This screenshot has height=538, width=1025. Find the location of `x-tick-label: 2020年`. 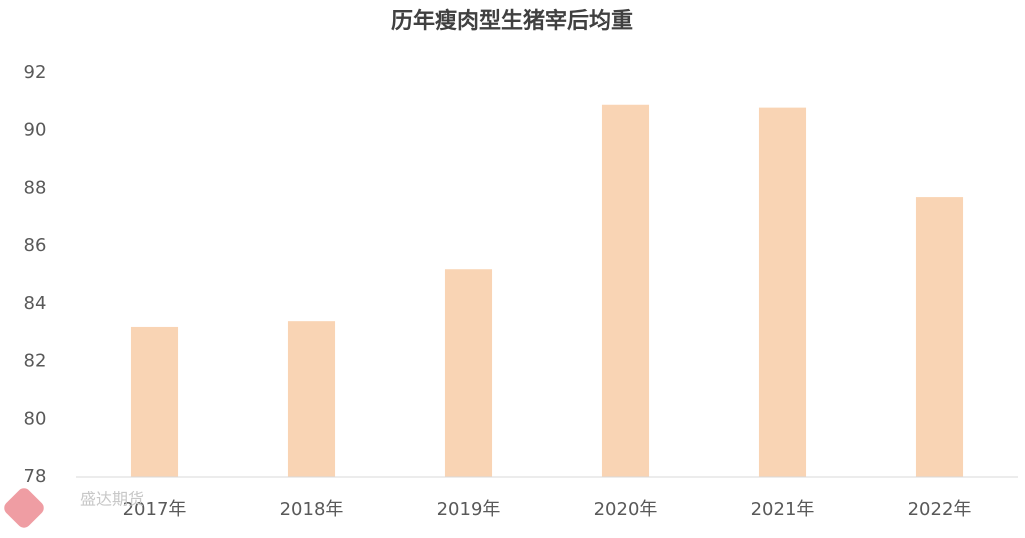

x-tick-label: 2020年 is located at coordinates (626, 509).